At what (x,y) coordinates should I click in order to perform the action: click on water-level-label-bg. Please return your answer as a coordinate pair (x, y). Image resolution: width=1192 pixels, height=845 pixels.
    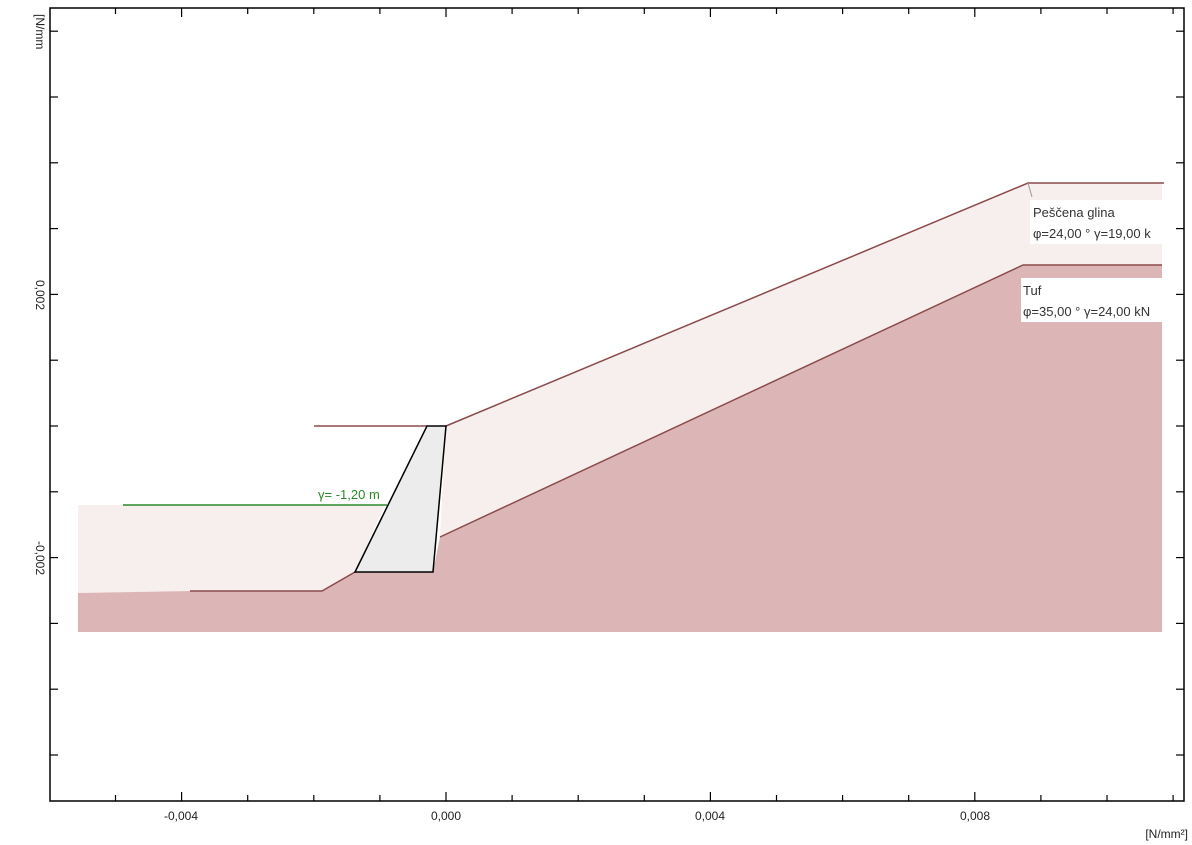
    Looking at the image, I should click on (351, 494).